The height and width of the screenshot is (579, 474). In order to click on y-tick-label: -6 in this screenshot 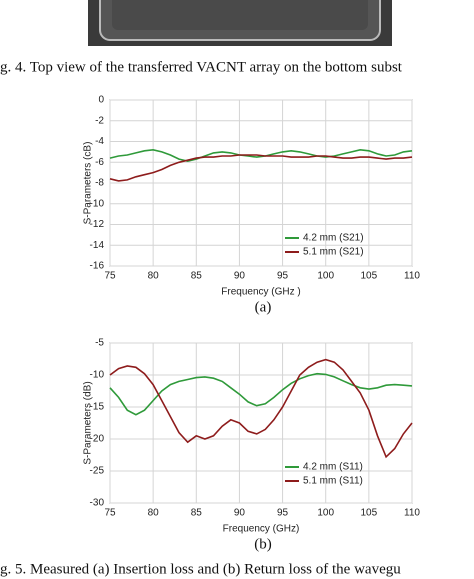, I will do `click(99, 162)`.